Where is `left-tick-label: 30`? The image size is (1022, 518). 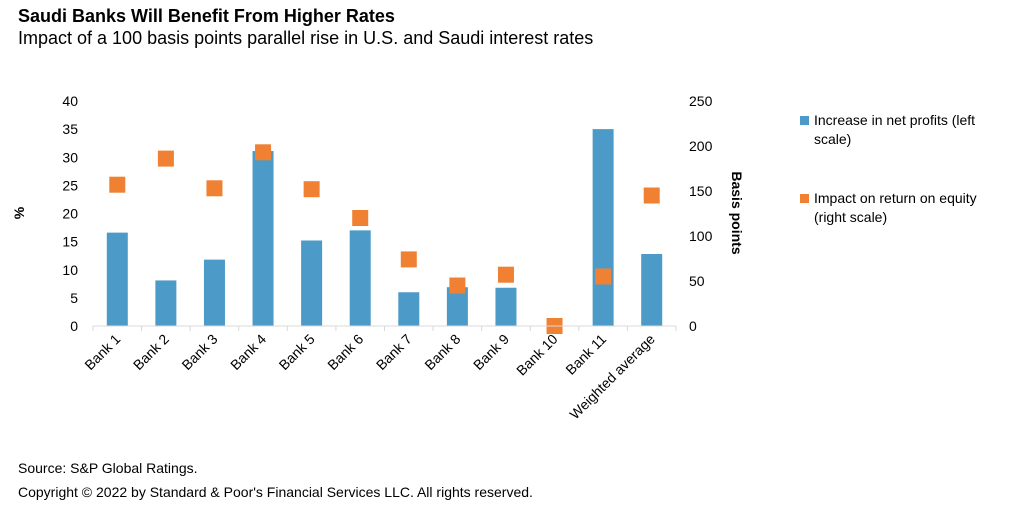 left-tick-label: 30 is located at coordinates (70, 157).